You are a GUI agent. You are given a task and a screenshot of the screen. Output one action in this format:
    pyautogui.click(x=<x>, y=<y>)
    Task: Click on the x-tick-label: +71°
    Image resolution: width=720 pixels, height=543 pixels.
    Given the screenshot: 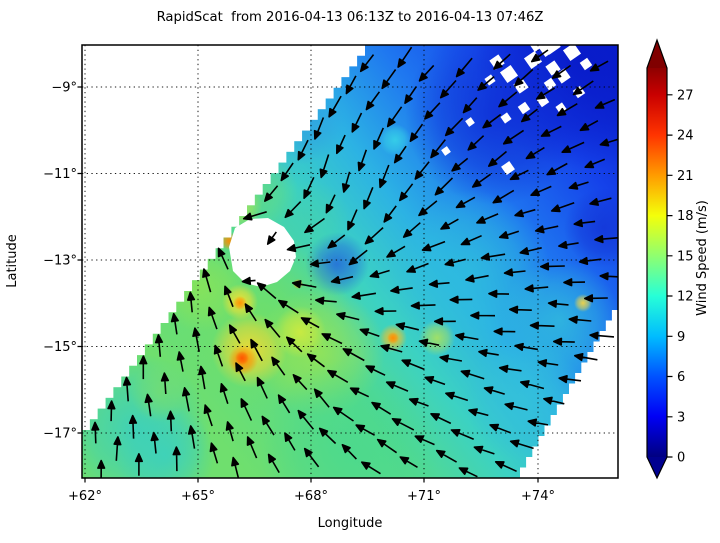 What is the action you would take?
    pyautogui.click(x=424, y=496)
    